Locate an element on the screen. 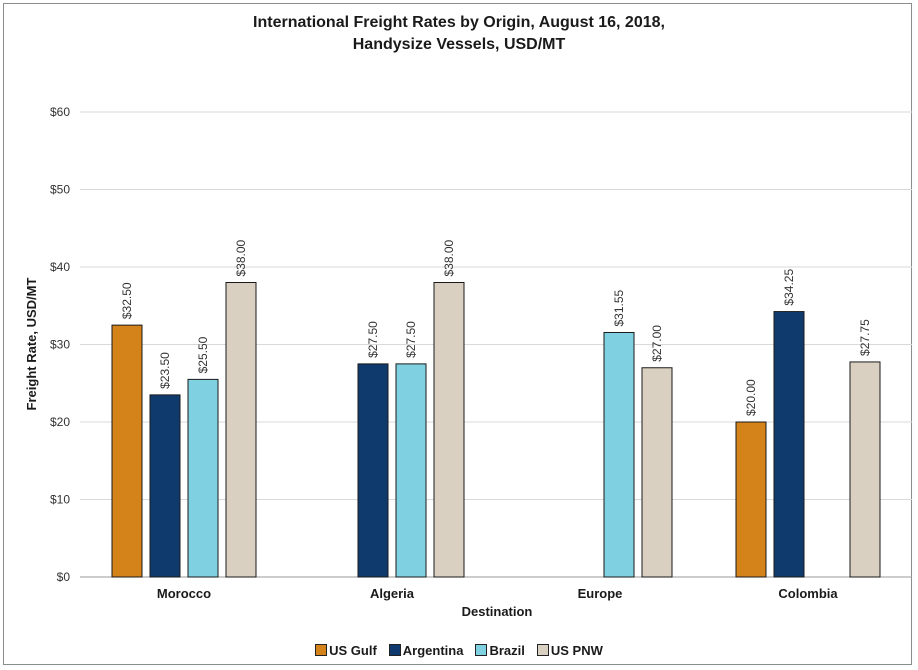 The height and width of the screenshot is (670, 918). bar-colombia-us-pnw is located at coordinates (865, 469).